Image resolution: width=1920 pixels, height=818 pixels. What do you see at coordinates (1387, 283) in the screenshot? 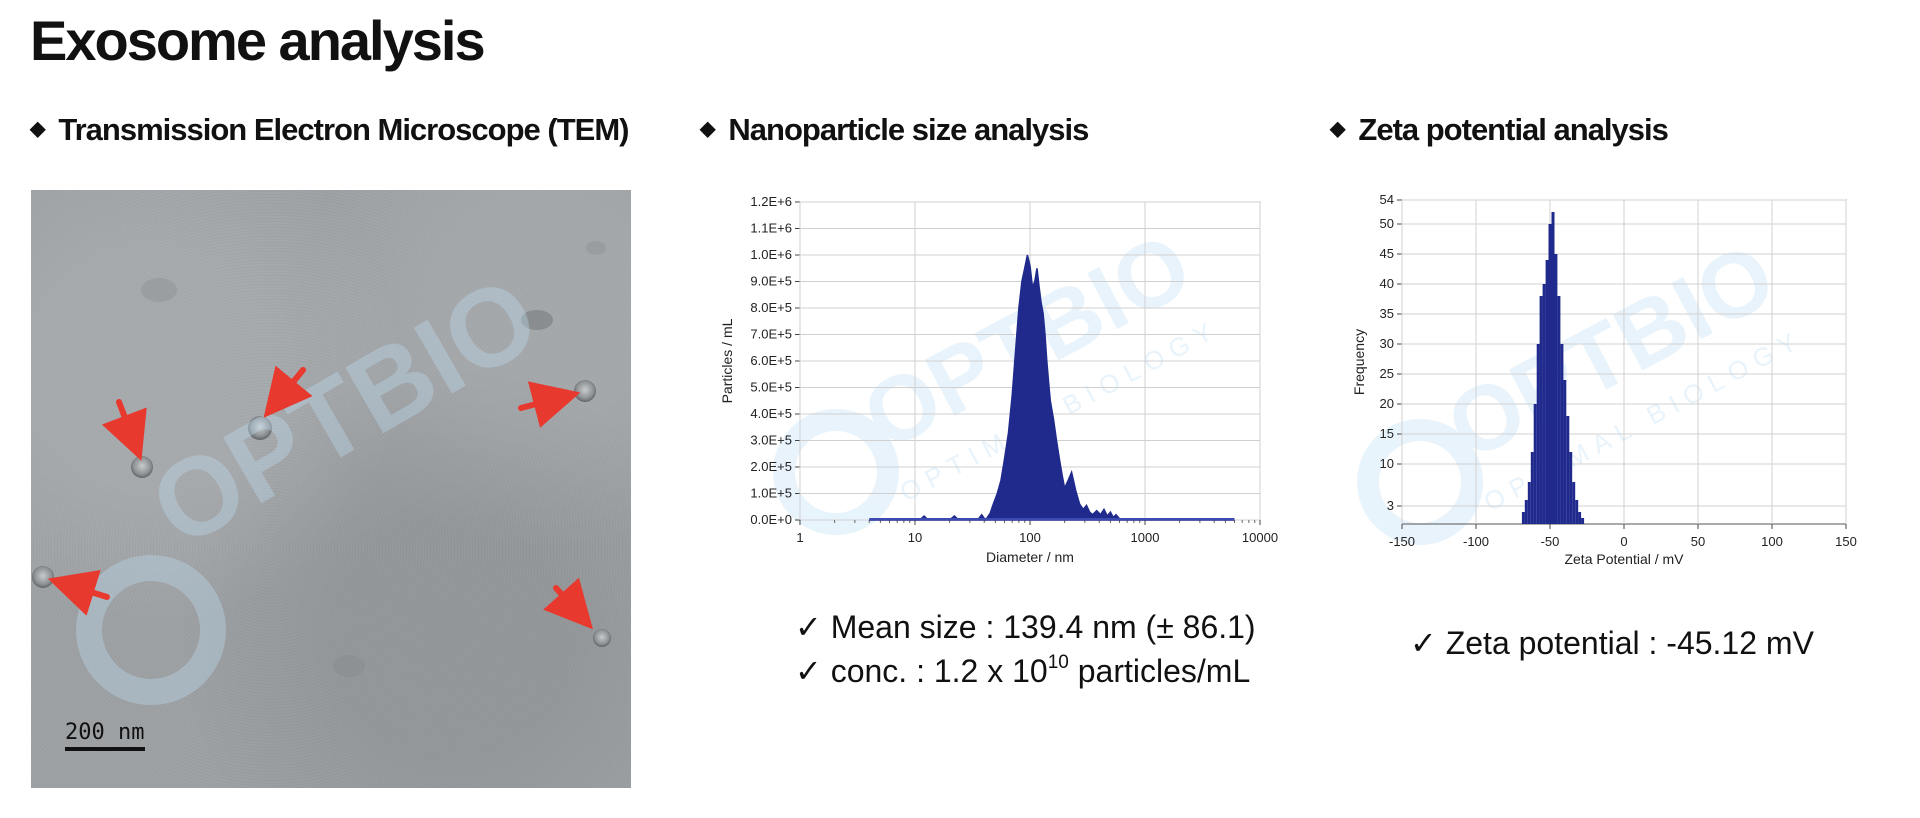
I see `y-tick-label: 40` at bounding box center [1387, 283].